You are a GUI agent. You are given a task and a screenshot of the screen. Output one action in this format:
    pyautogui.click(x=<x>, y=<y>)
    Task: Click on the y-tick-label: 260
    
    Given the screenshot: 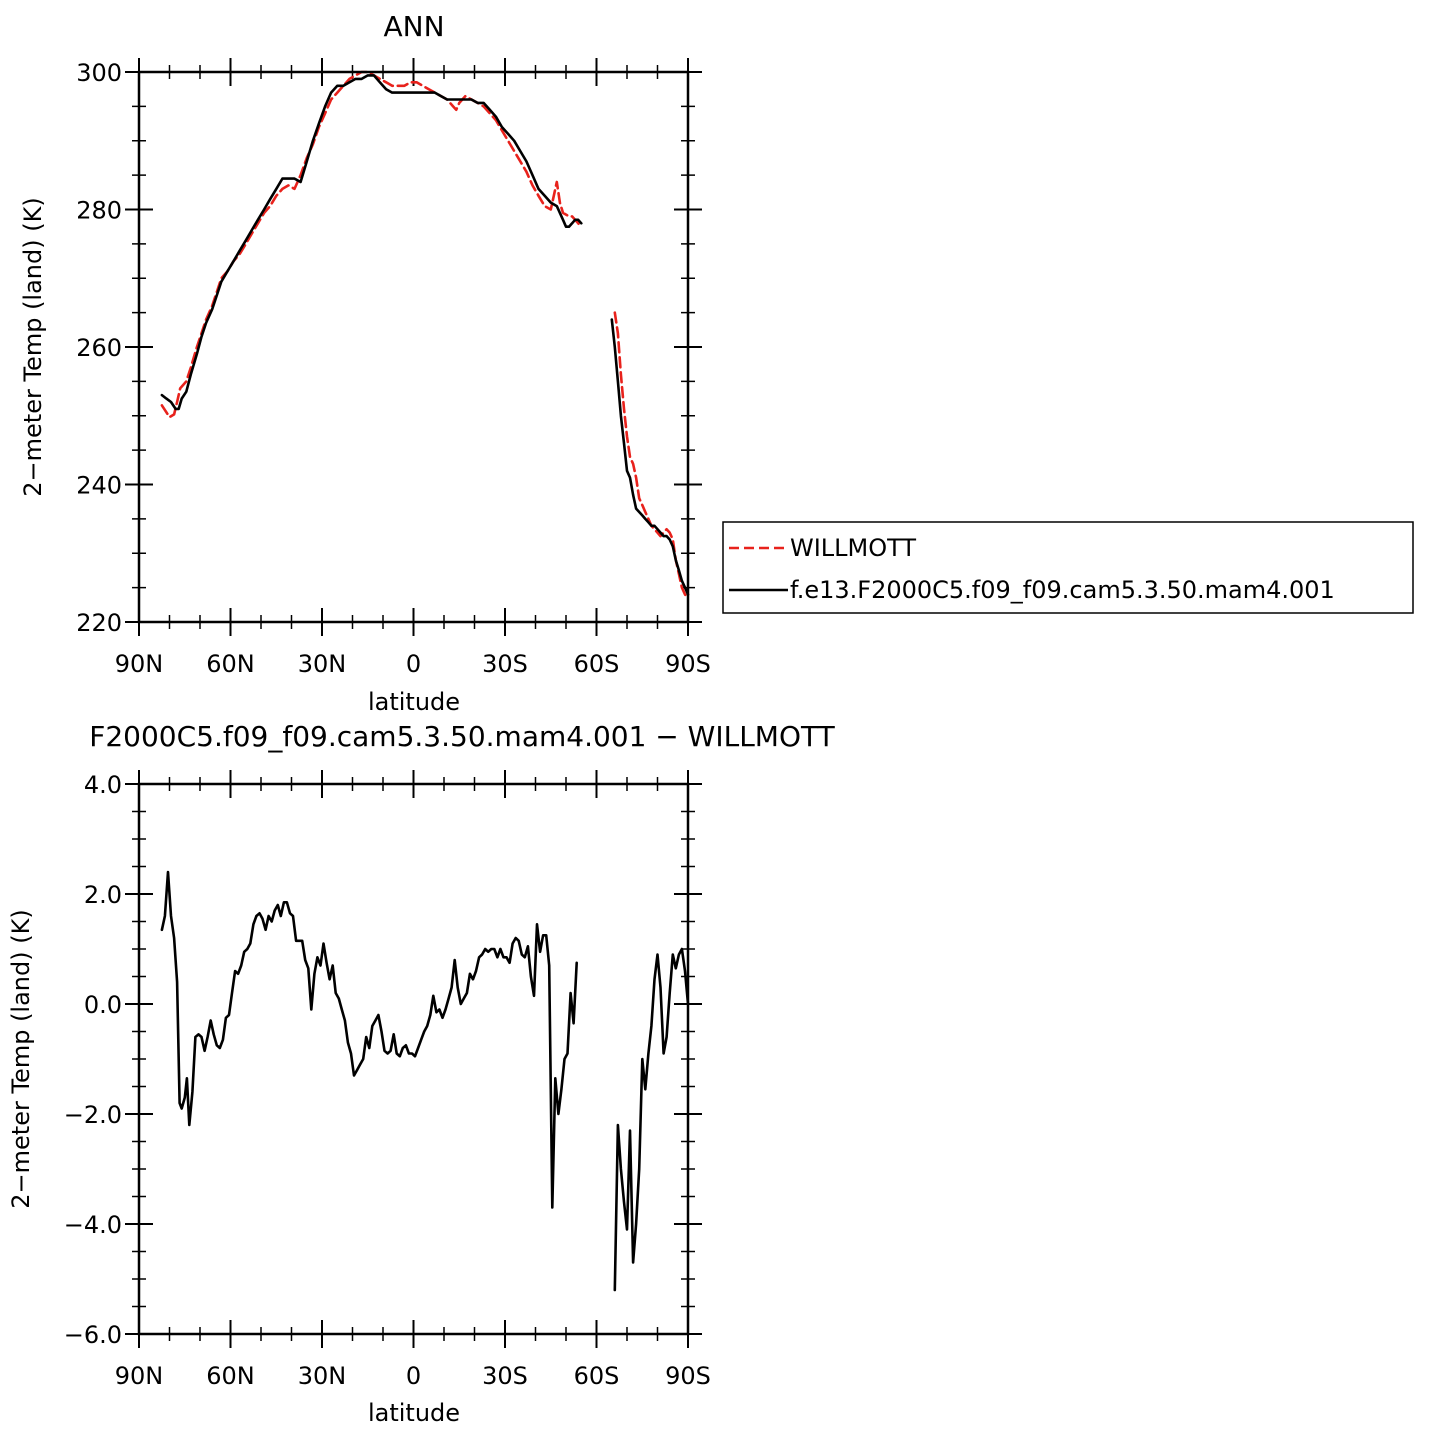 What is the action you would take?
    pyautogui.click(x=99, y=348)
    